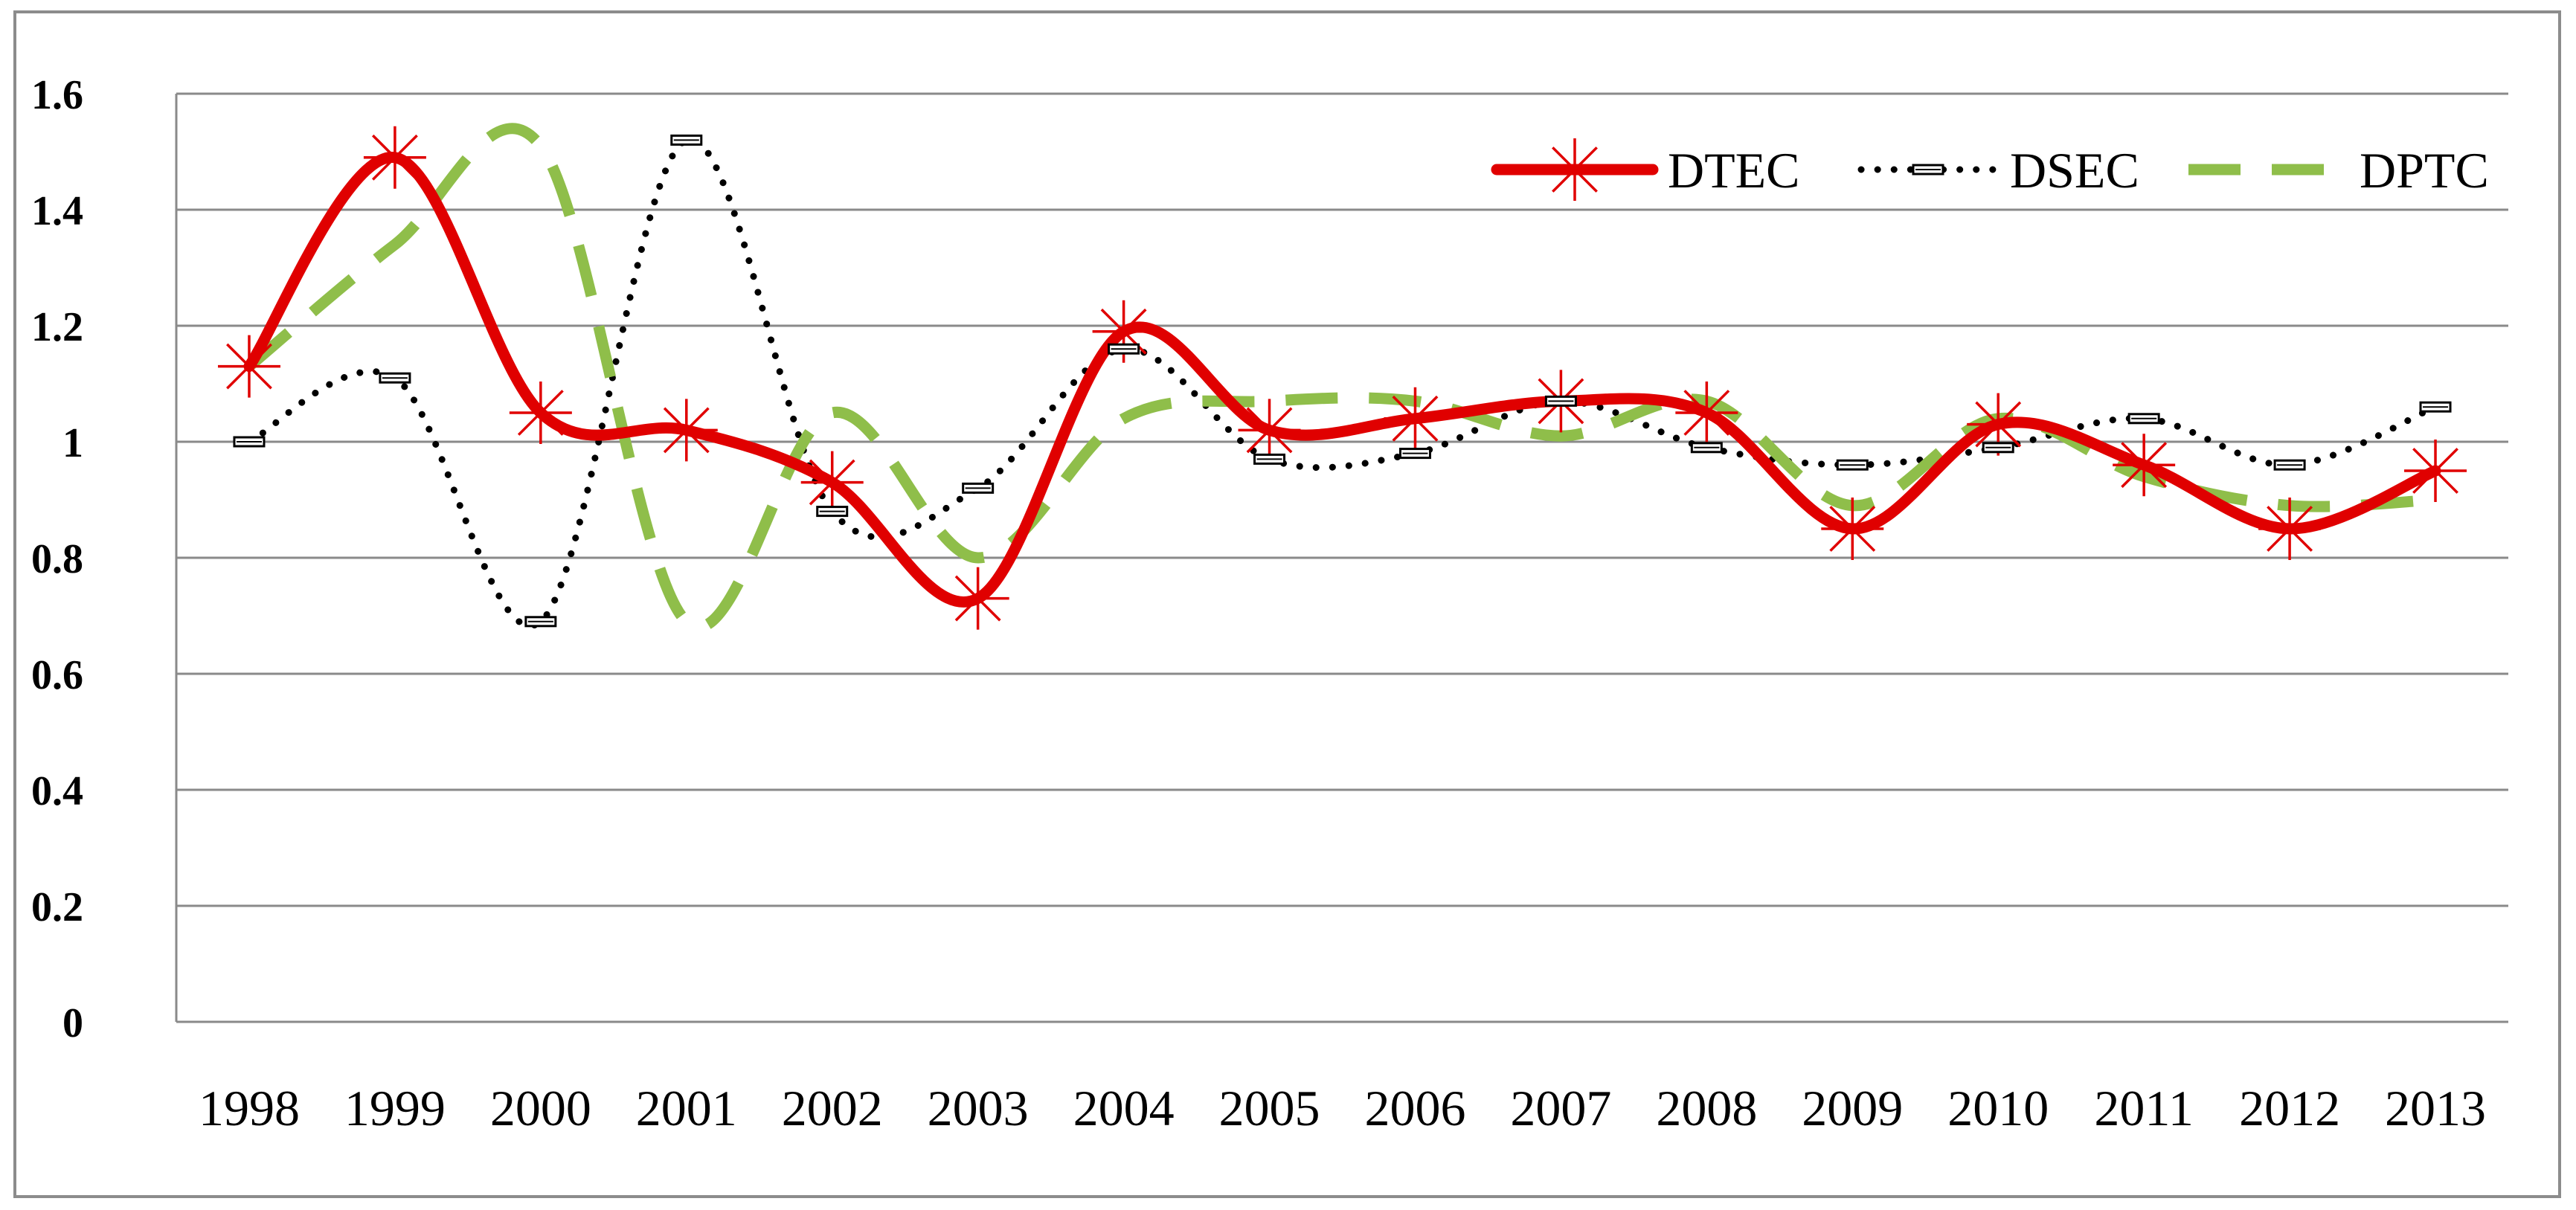 The width and height of the screenshot is (2576, 1210). What do you see at coordinates (1560, 1108) in the screenshot?
I see `x-tick-label: 2007` at bounding box center [1560, 1108].